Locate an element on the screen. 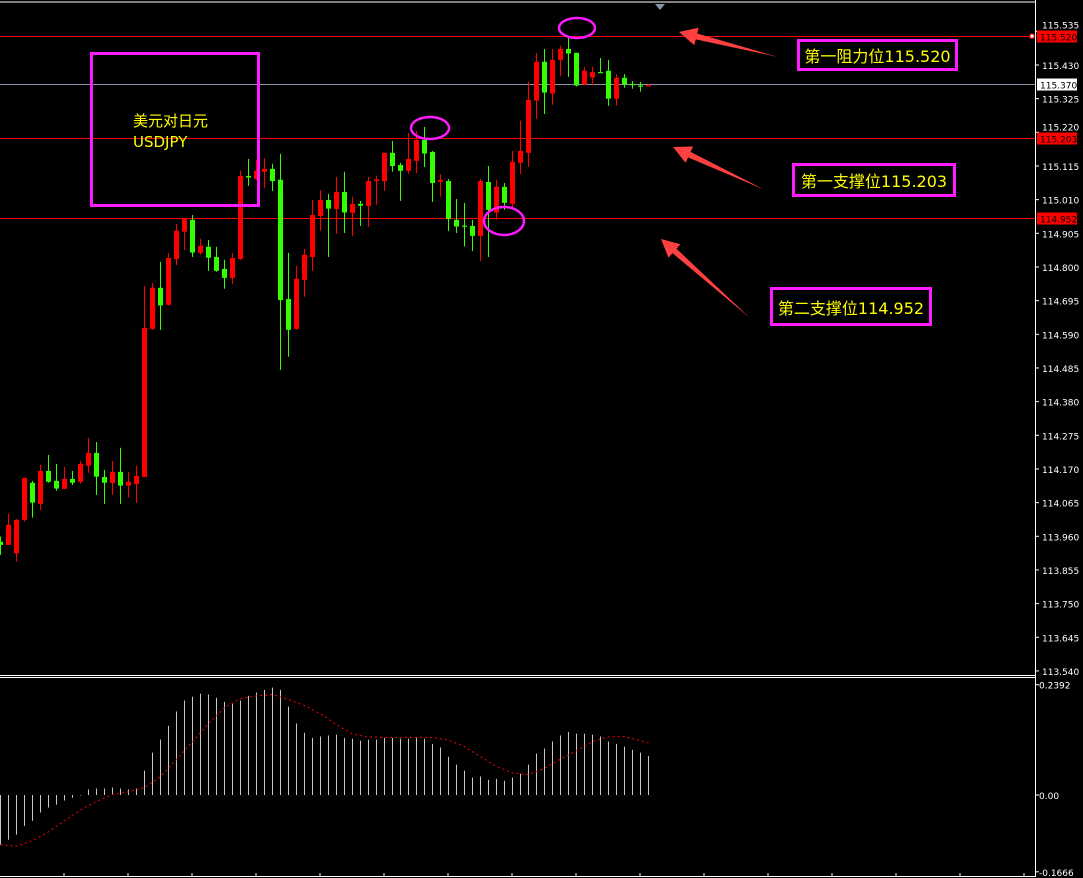  price-tick-label: 113.645 is located at coordinates (1060, 639).